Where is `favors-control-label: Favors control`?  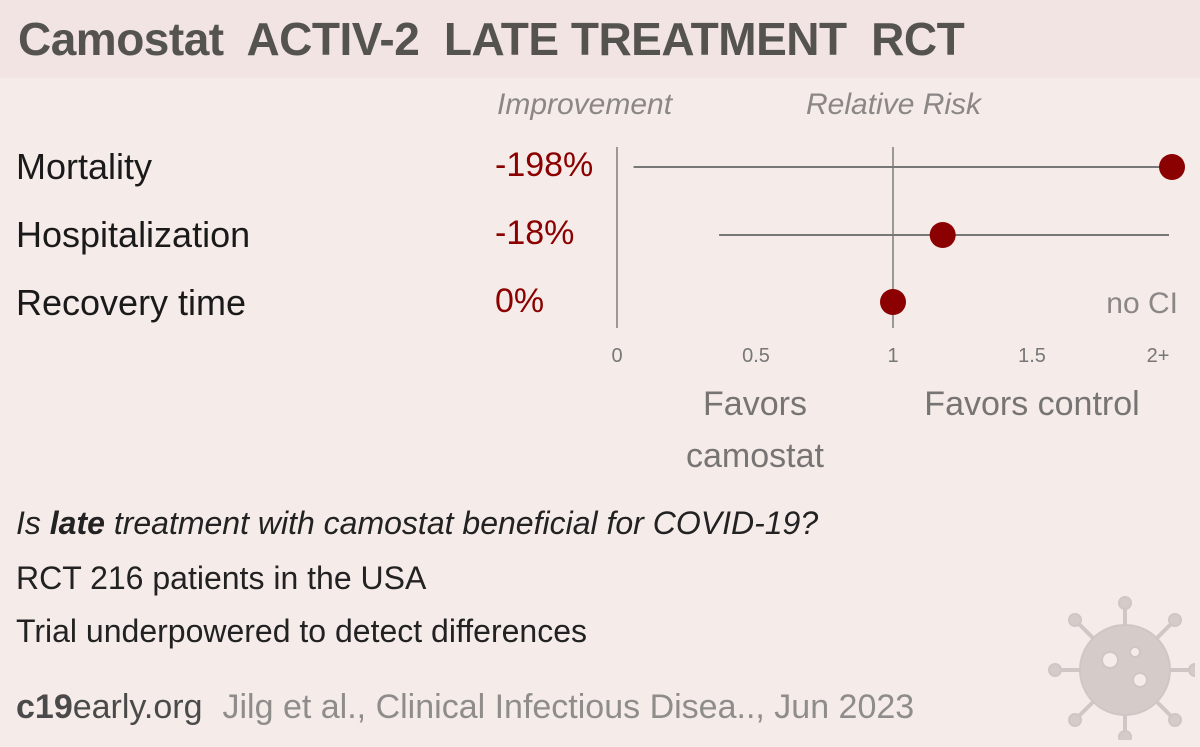
favors-control-label: Favors control is located at coordinates (1032, 404).